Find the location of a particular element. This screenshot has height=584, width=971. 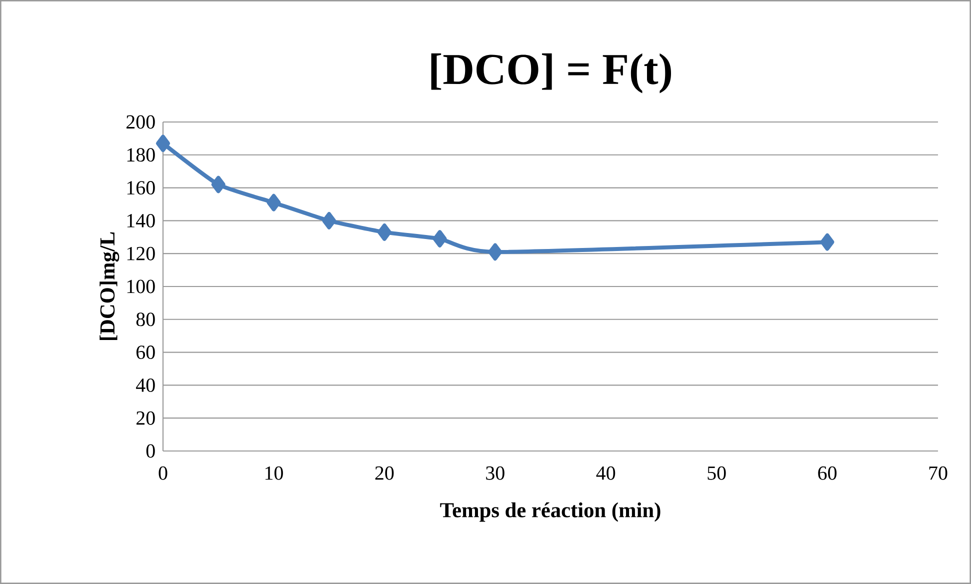

y-tick-label: 40 is located at coordinates (145, 385).